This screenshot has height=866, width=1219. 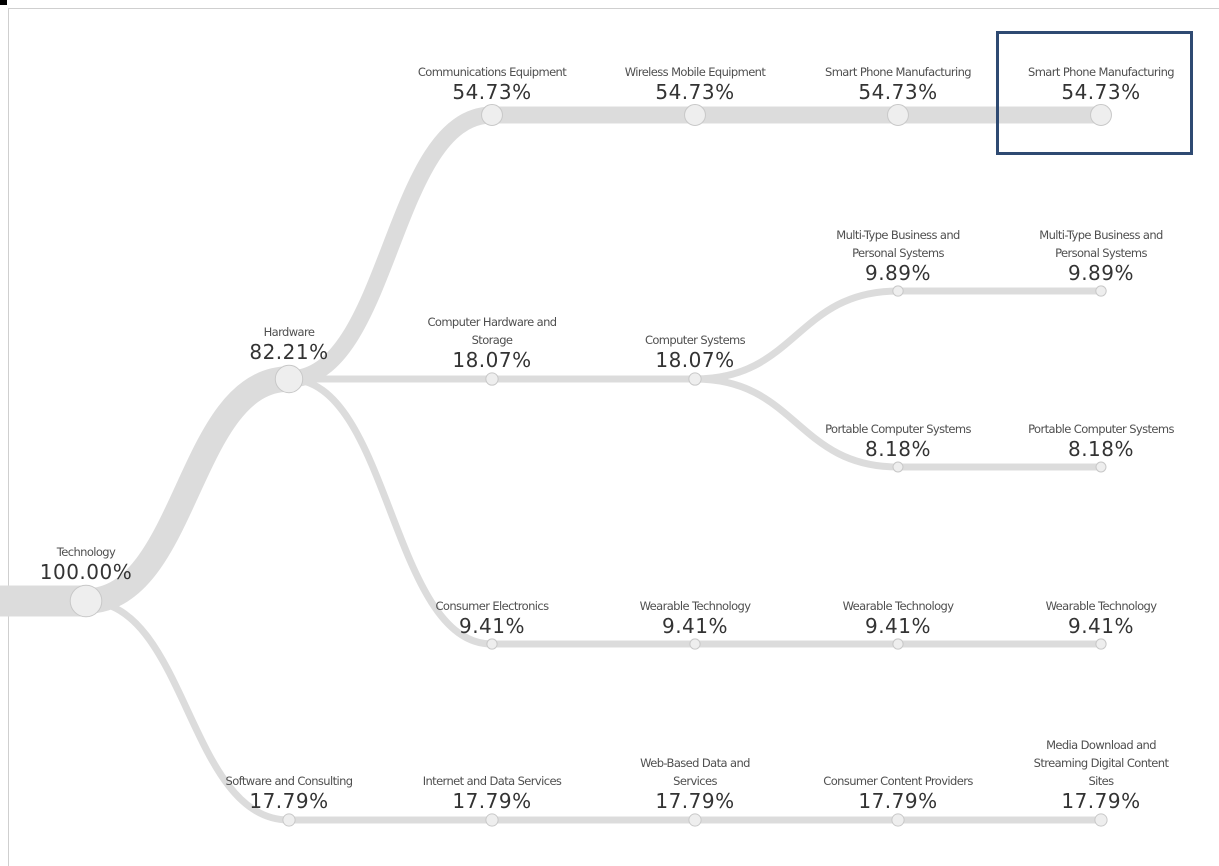 I want to click on node-portable-computer-systems-1-label: Portable Computer Systems 8.18%, so click(x=898, y=439).